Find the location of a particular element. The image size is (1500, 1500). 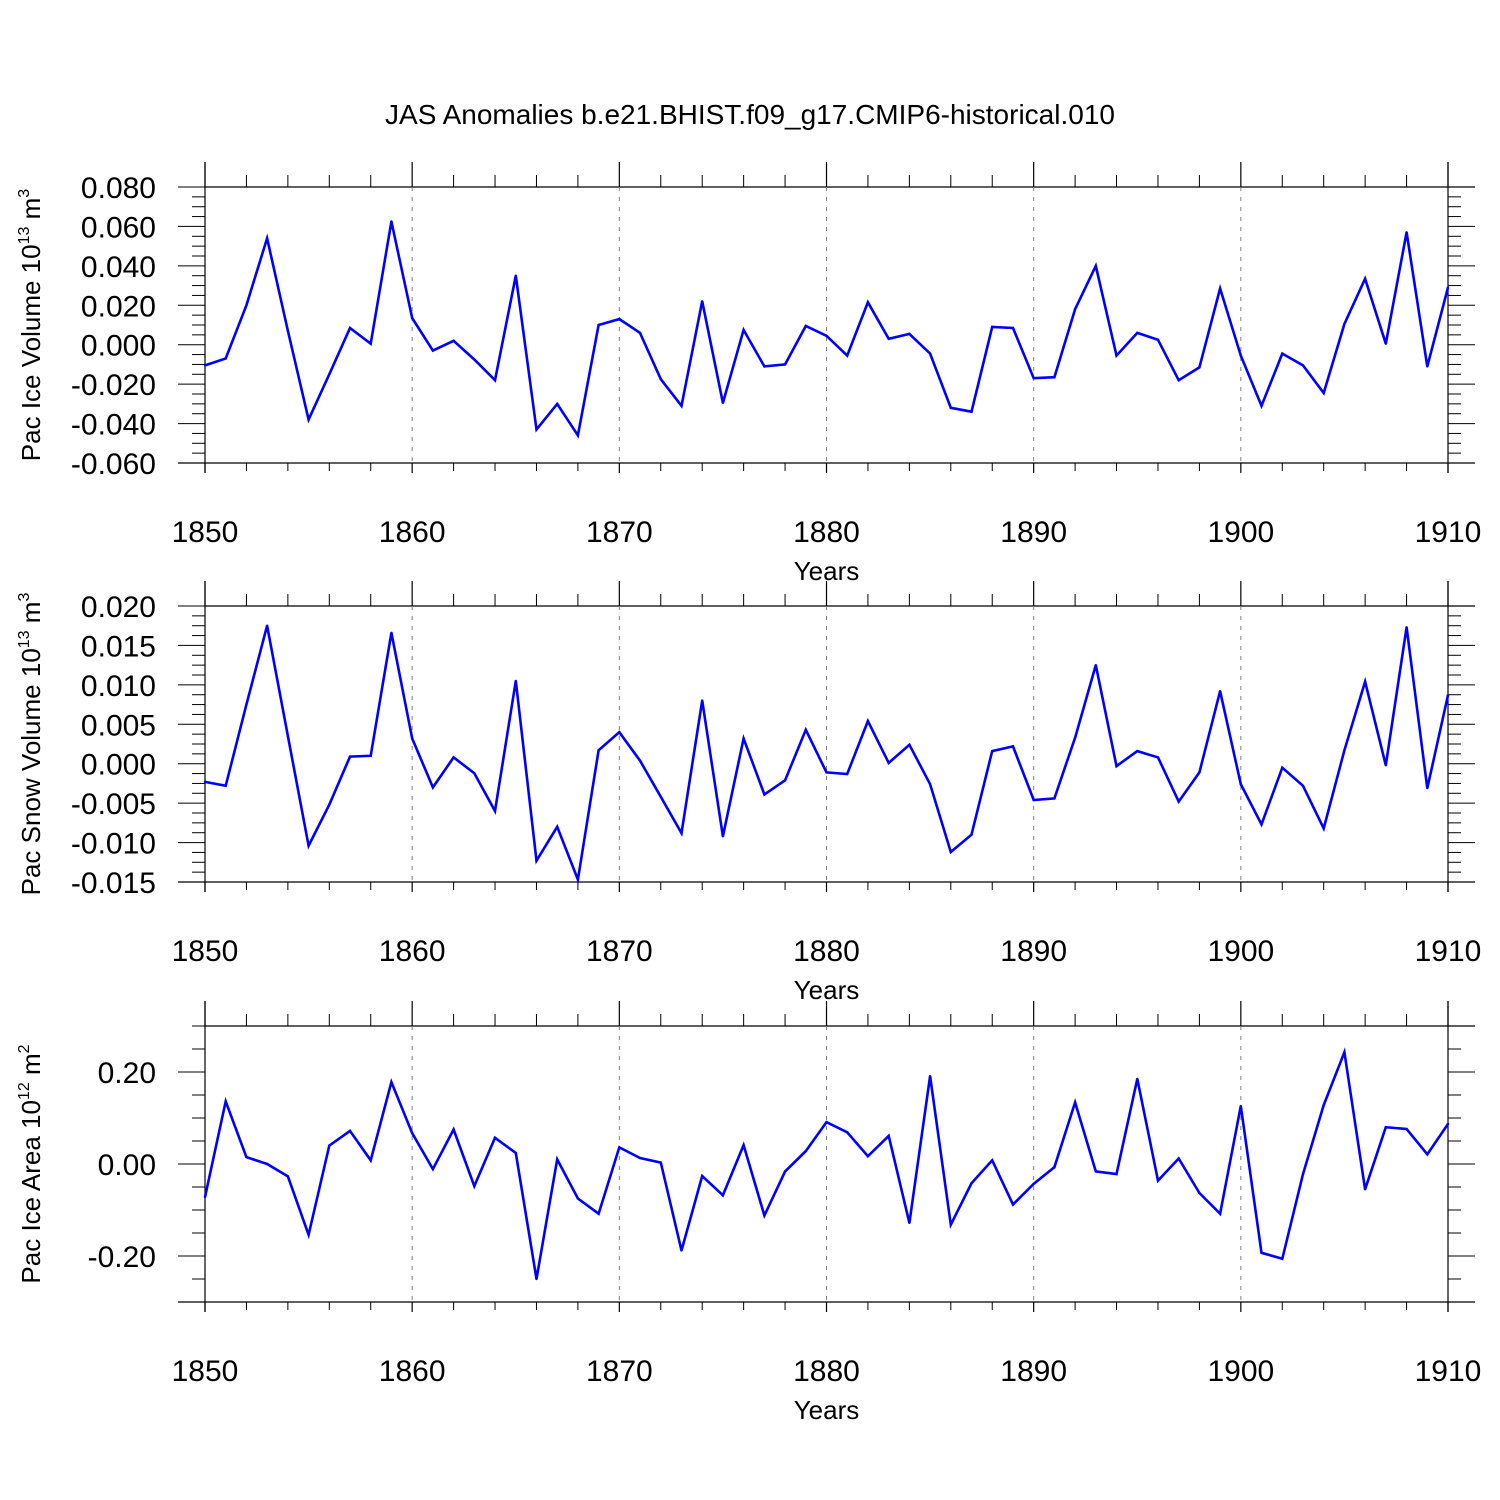

y-tick-label: 0.20 is located at coordinates (127, 1073).